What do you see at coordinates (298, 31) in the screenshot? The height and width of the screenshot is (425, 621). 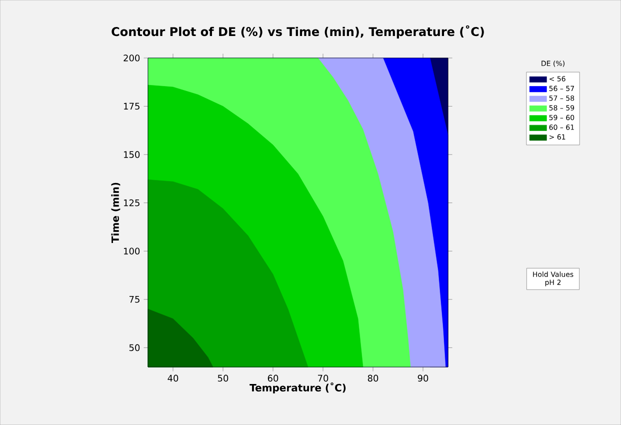 I see `chart-title: Contour Plot of DE (%) vs Time (min), Temperature (˚C)` at bounding box center [298, 31].